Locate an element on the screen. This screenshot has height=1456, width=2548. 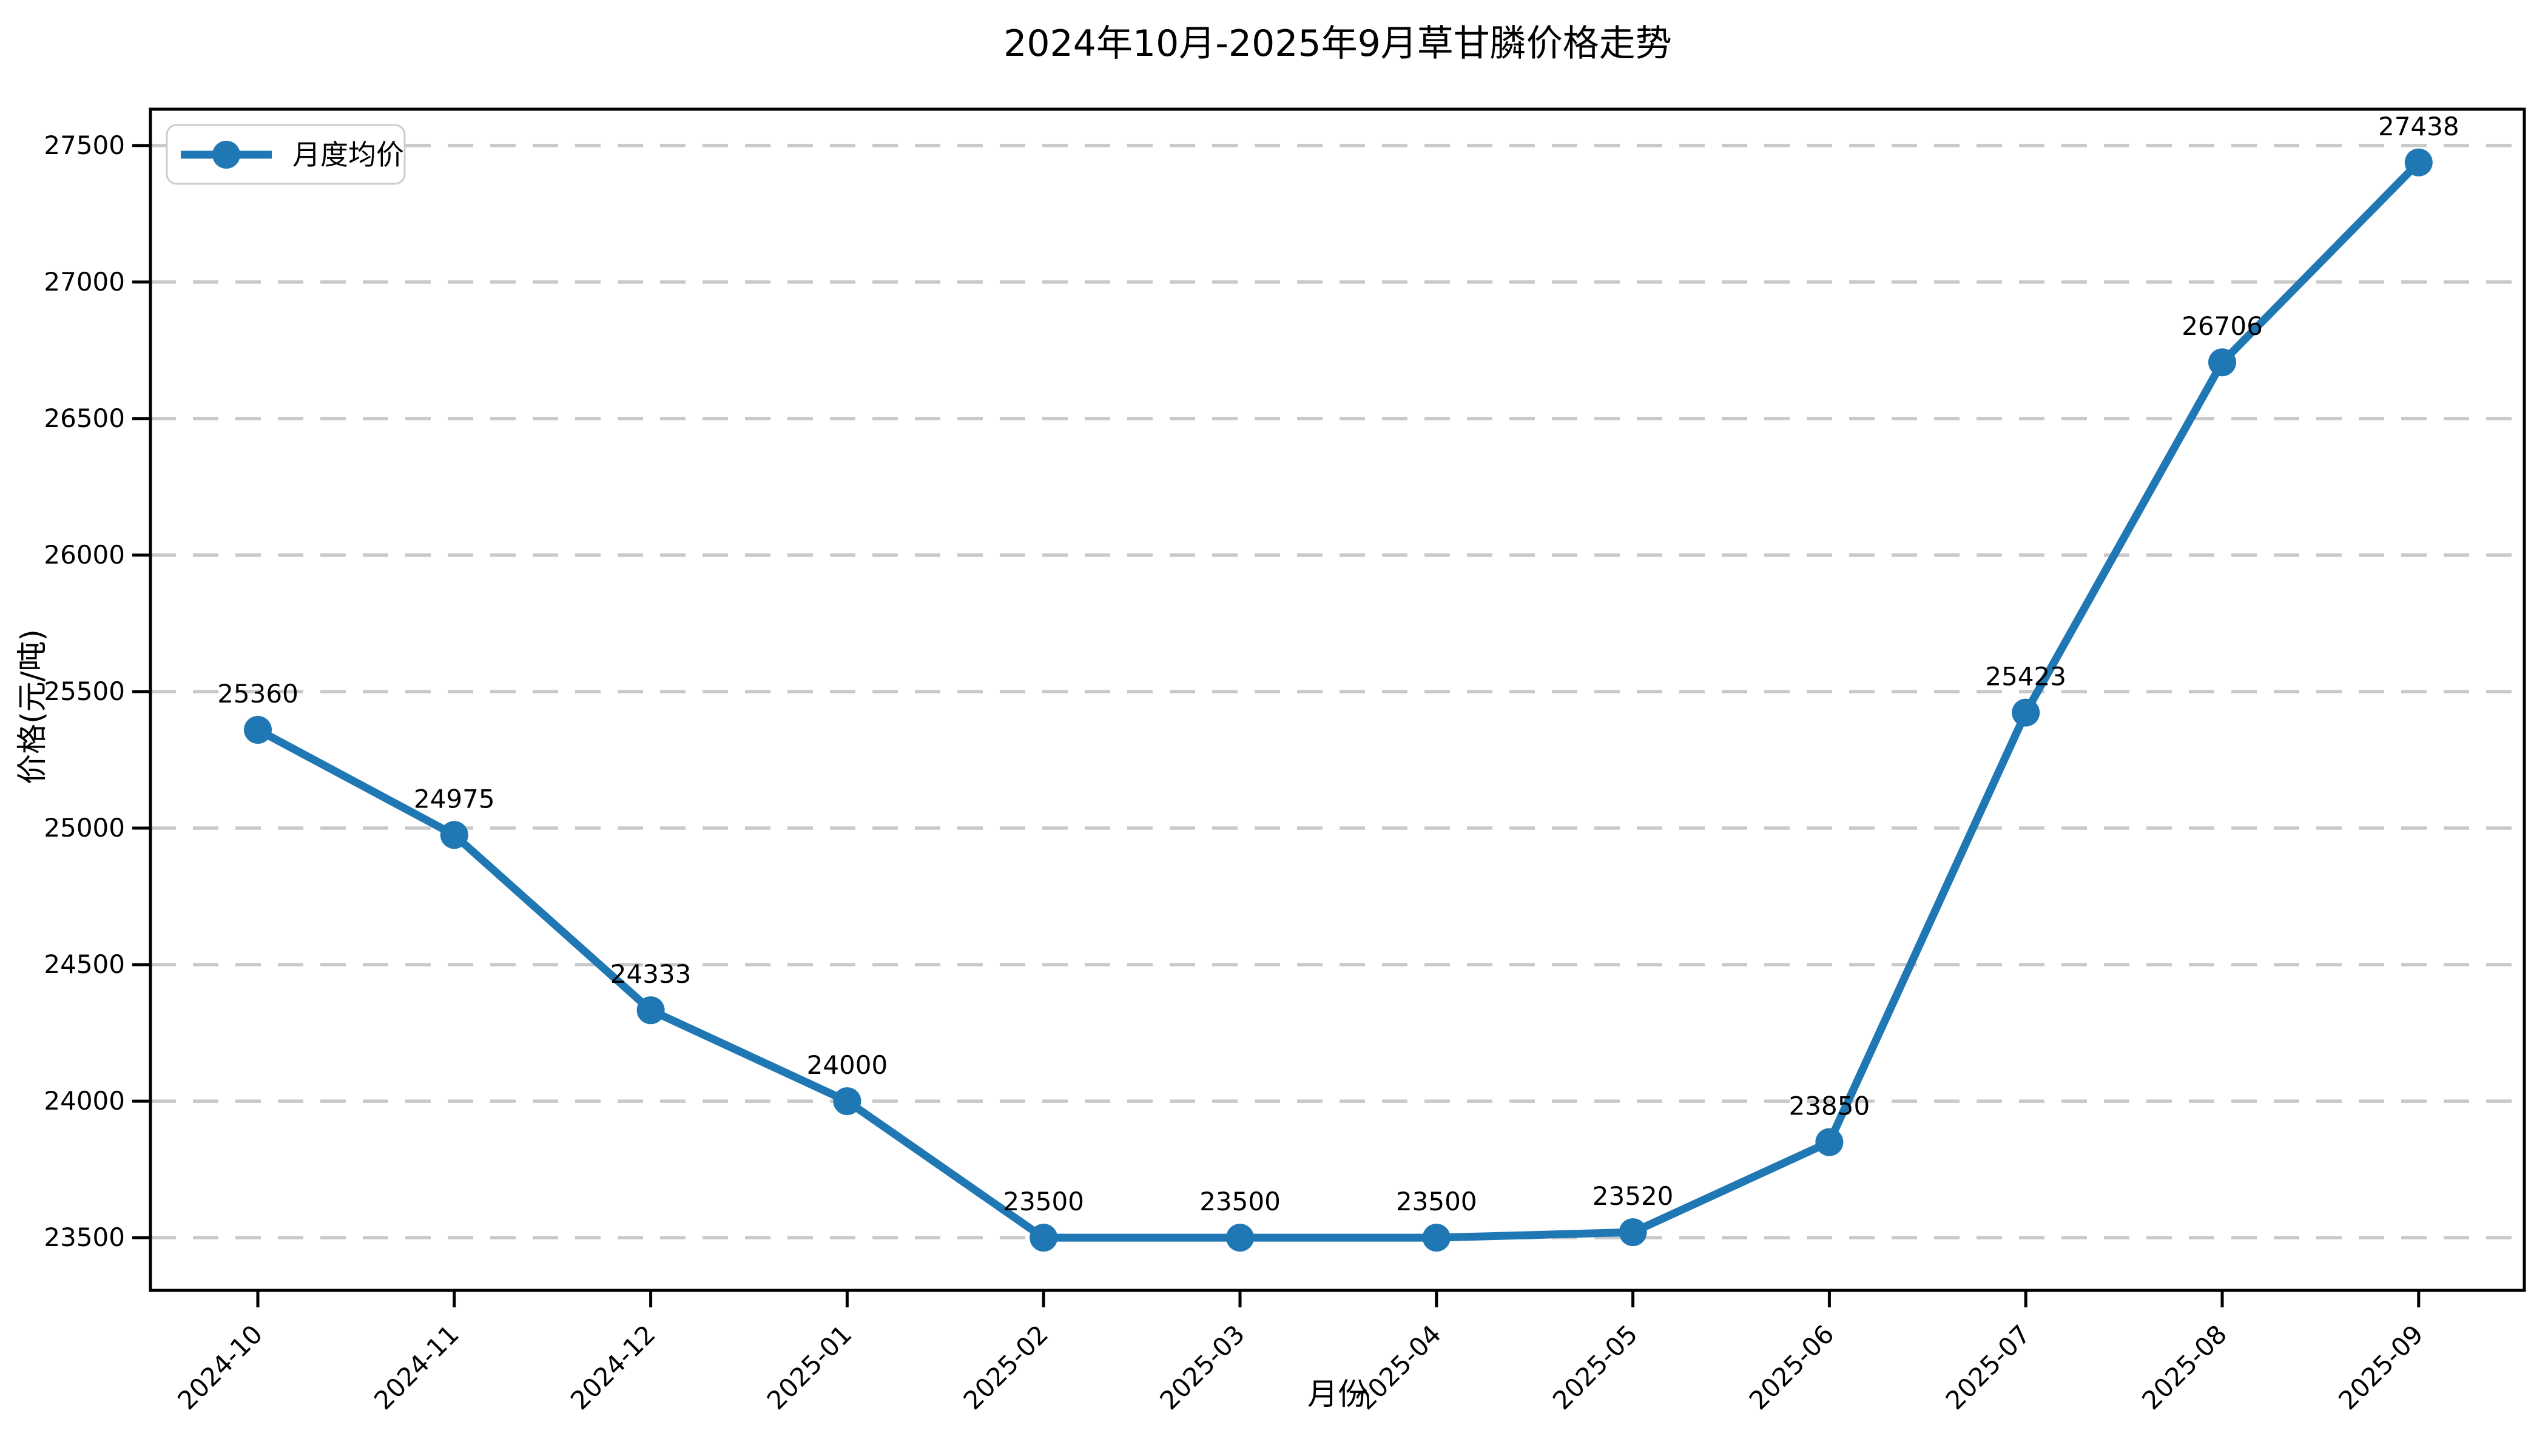
y-tick-label: 26500 is located at coordinates (84, 418).